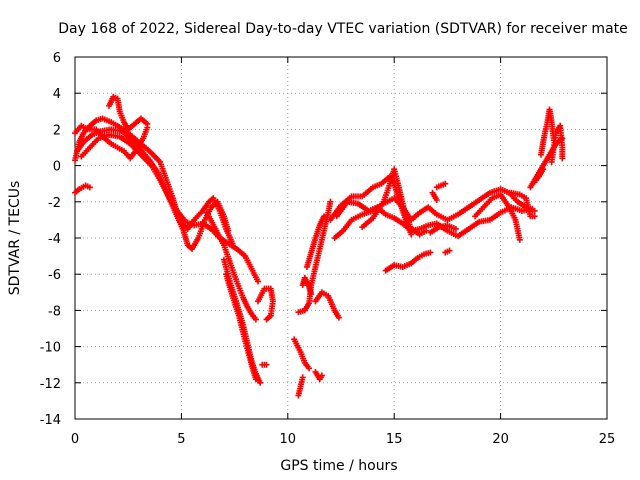 This screenshot has height=480, width=640. I want to click on y-tick-label: -6, so click(54, 275).